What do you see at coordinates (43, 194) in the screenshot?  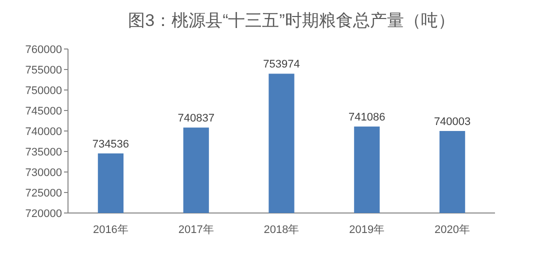 I see `y-tick-label: 725000` at bounding box center [43, 194].